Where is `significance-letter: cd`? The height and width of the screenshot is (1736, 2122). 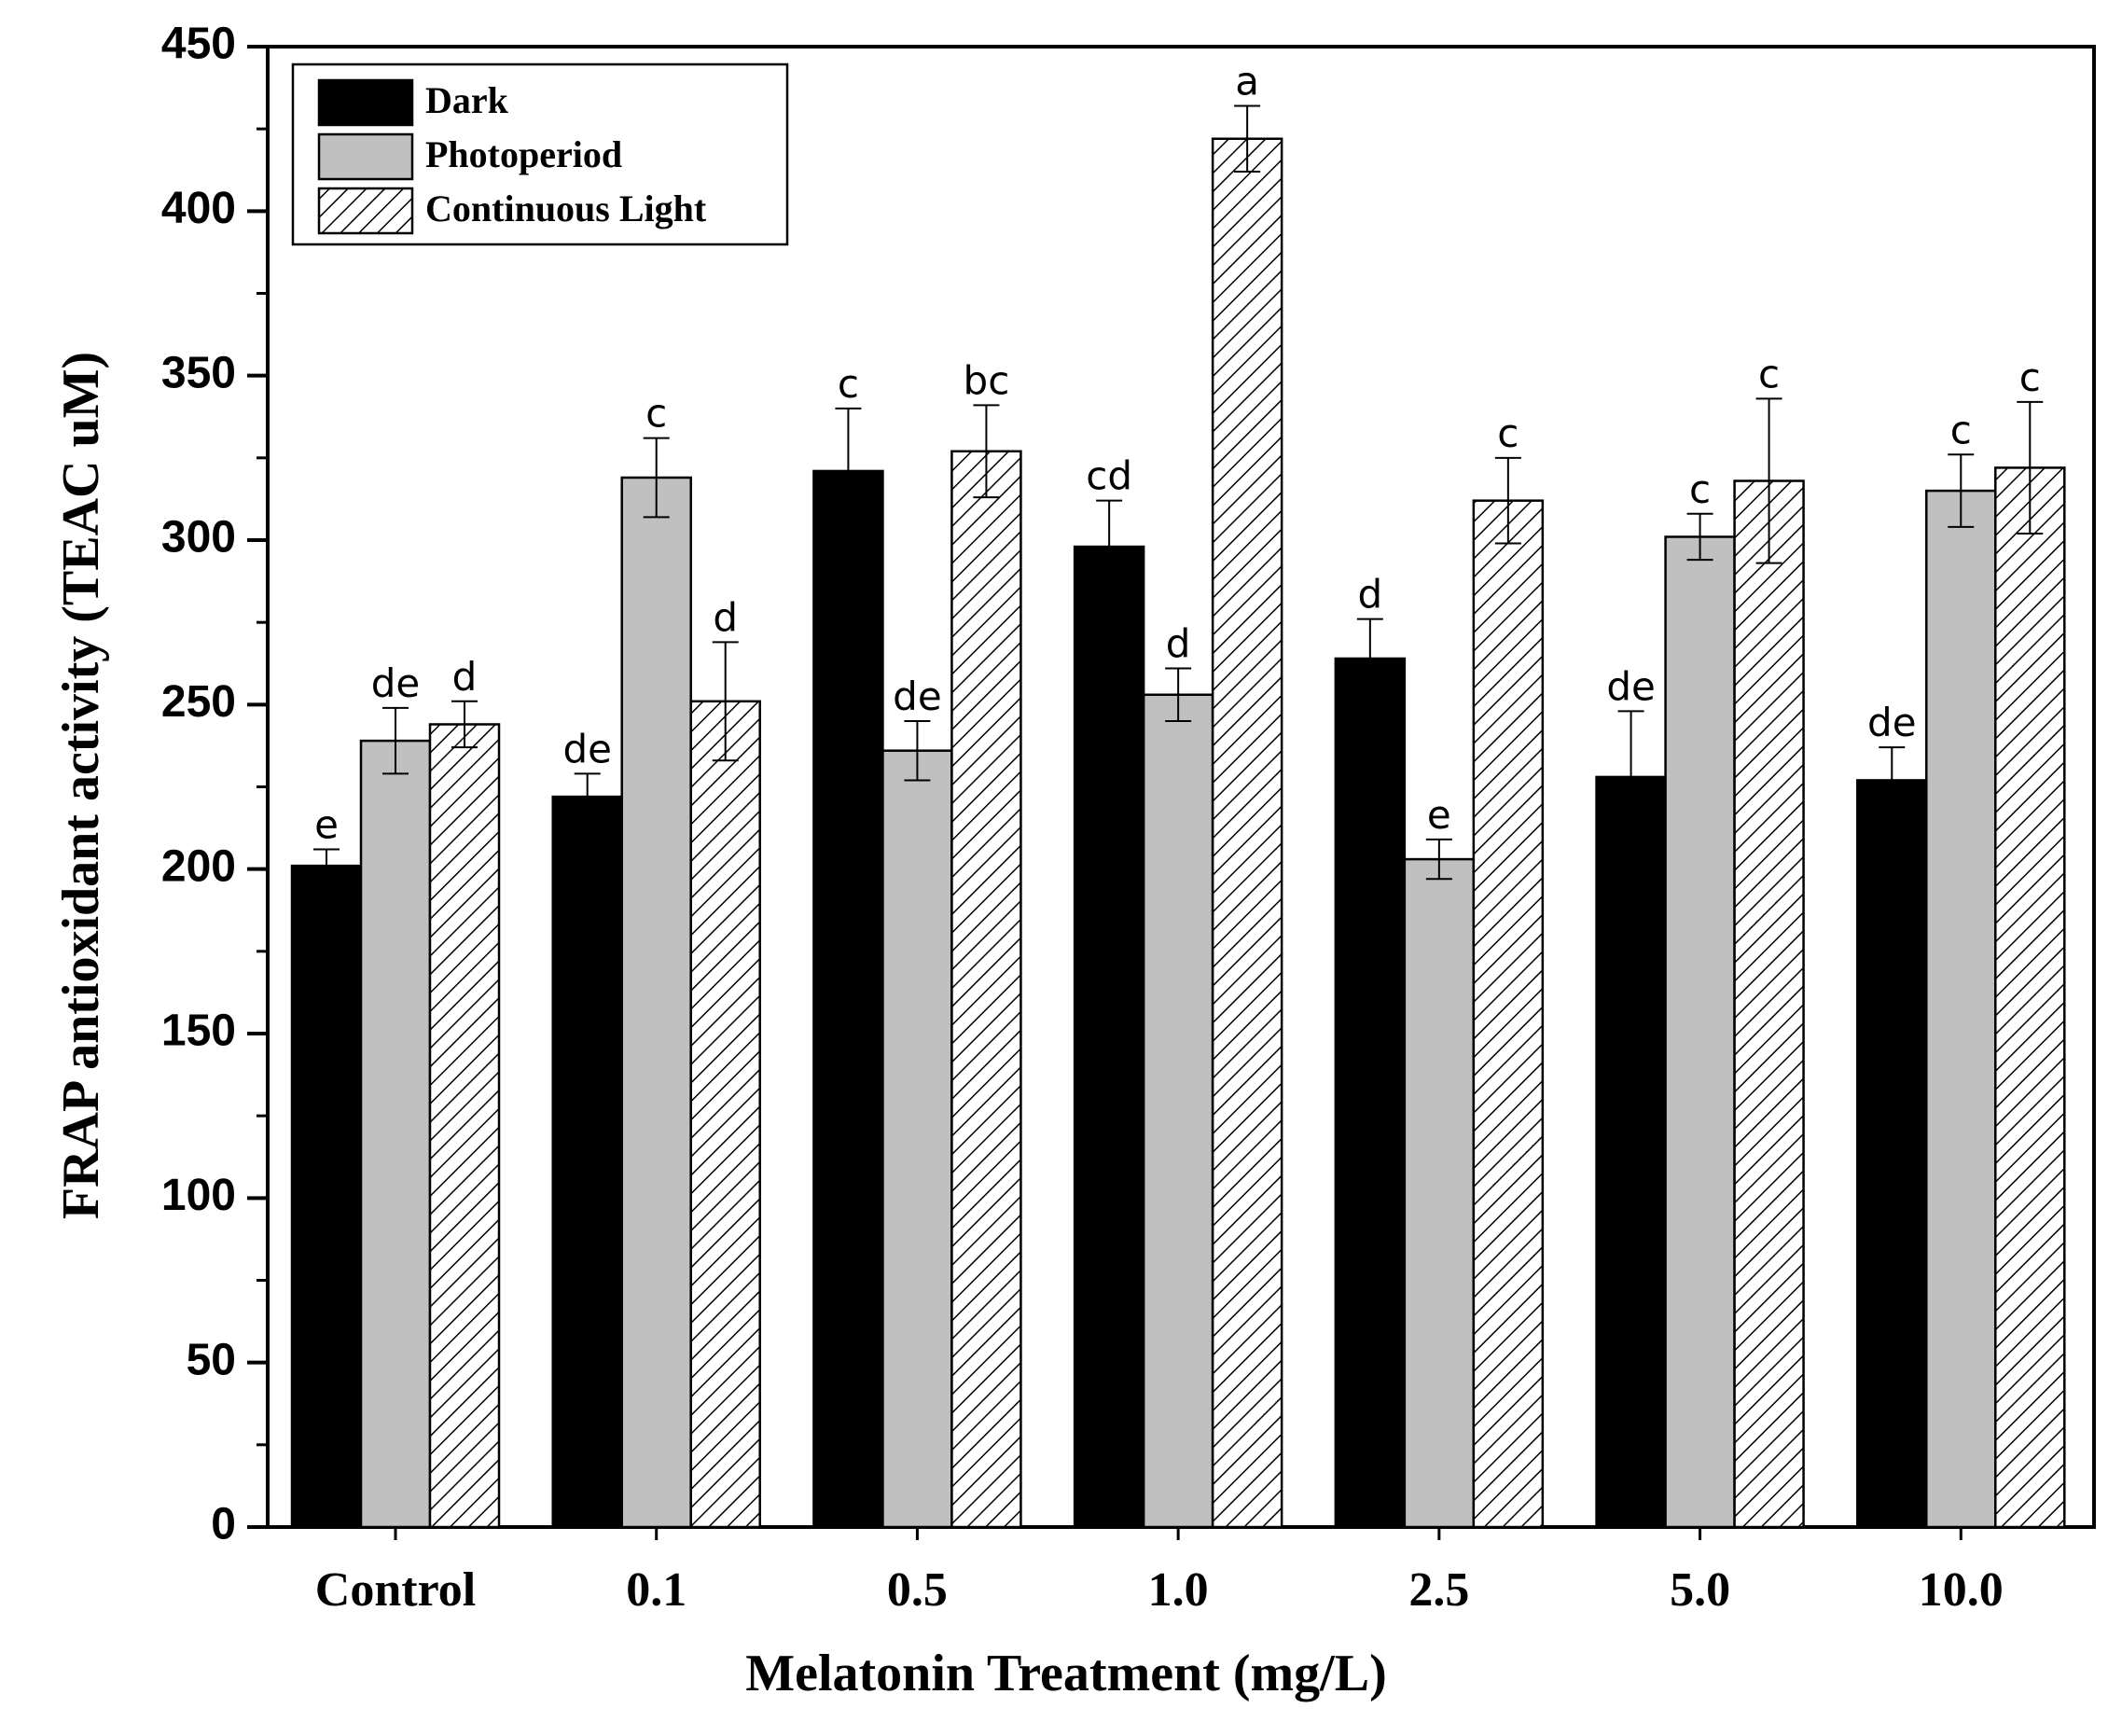
significance-letter: cd is located at coordinates (1109, 476).